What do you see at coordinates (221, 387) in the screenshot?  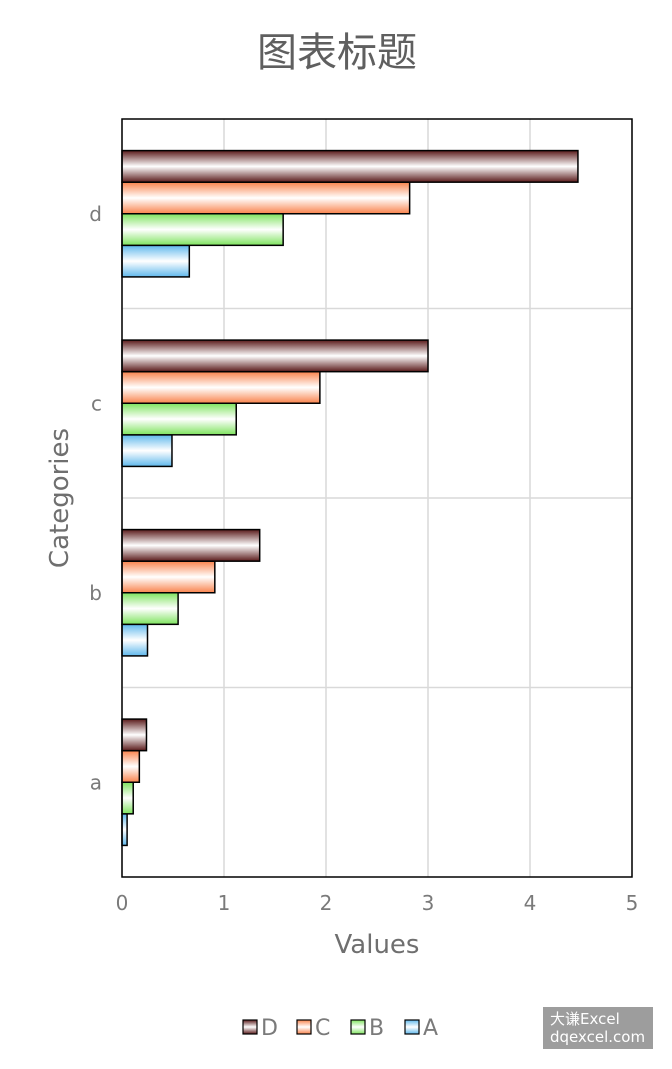 I see `bar-c-C` at bounding box center [221, 387].